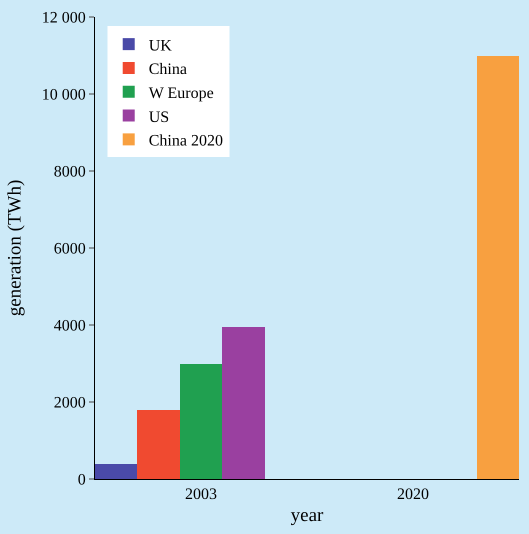 This screenshot has height=534, width=529. Describe the element at coordinates (82, 480) in the screenshot. I see `y-tick-label: 0` at that location.